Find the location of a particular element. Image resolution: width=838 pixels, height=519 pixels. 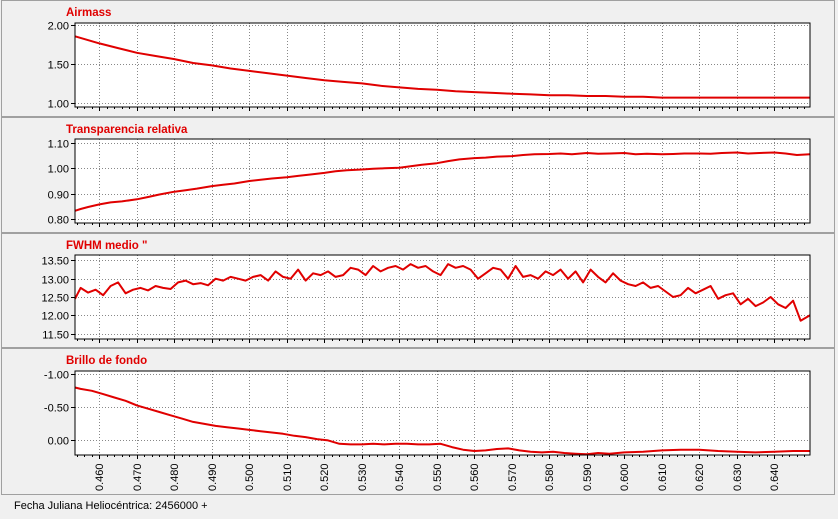

x-tick-label: 0.570 is located at coordinates (513, 477).